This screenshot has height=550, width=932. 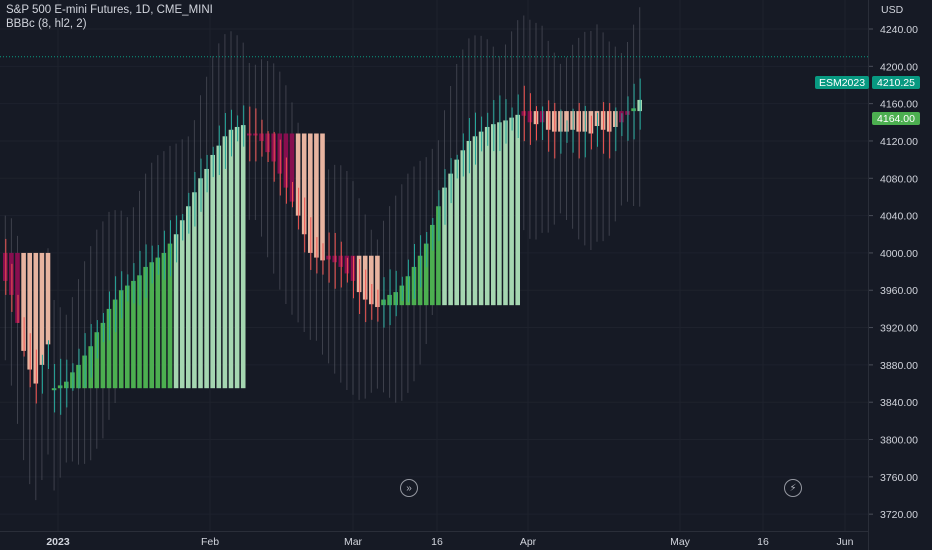 I want to click on chart-title: S&P 500 E-mini Futures, 1D, CME_MINI, so click(x=109, y=10).